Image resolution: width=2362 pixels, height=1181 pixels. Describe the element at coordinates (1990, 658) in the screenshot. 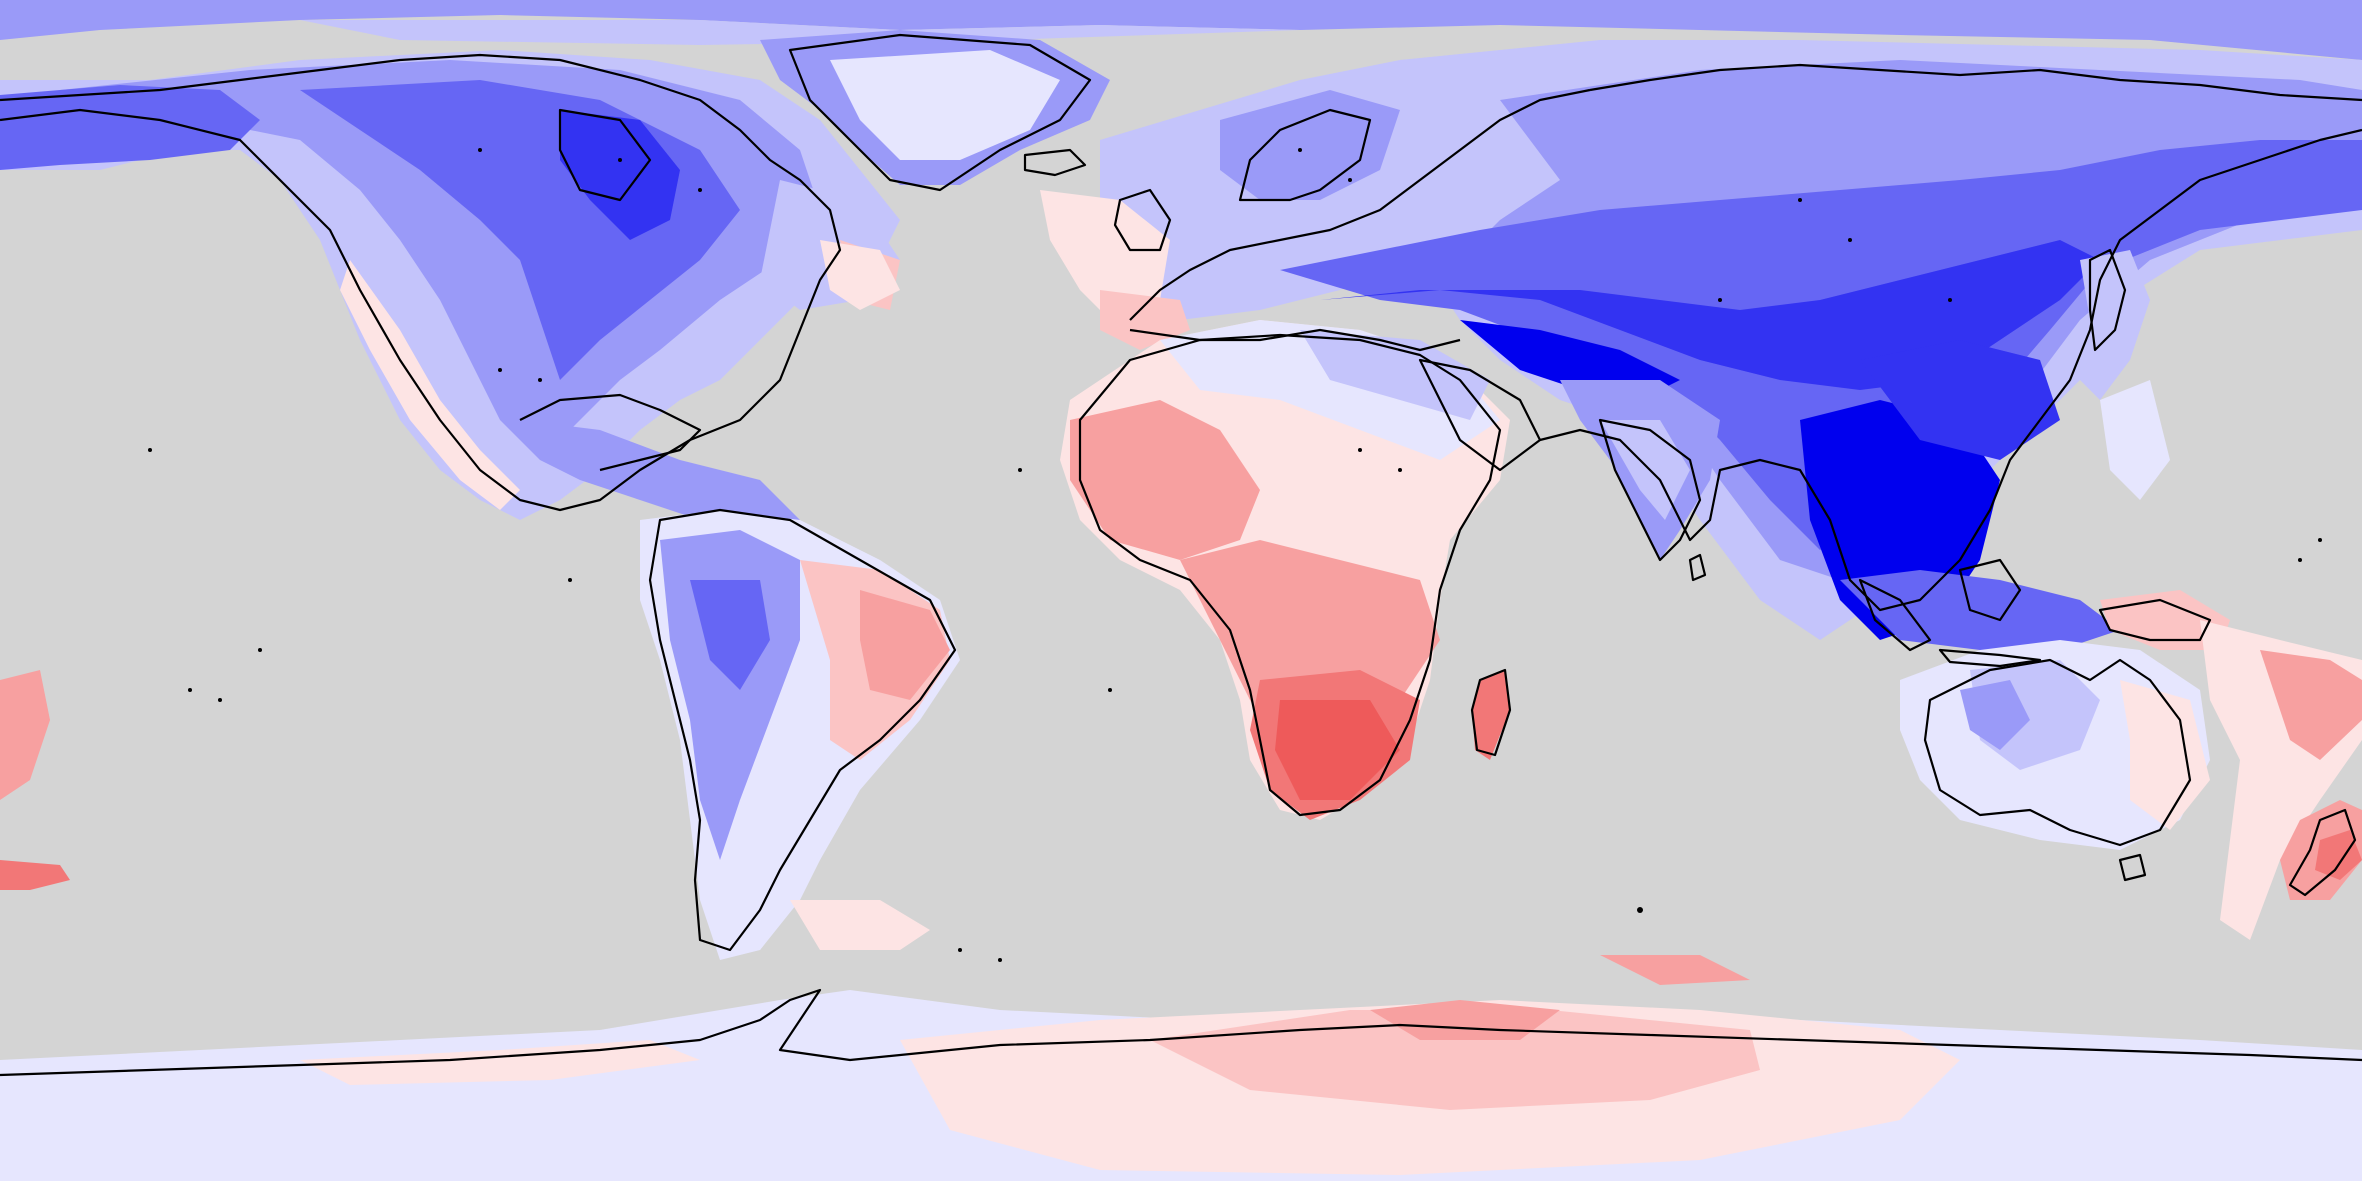

I see `coastline-java` at that location.